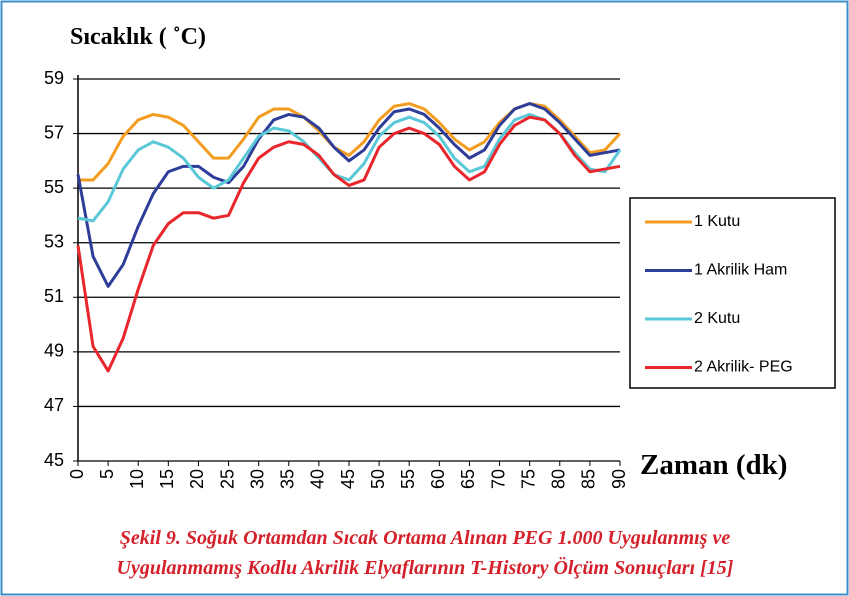 The width and height of the screenshot is (849, 596). What do you see at coordinates (54, 351) in the screenshot?
I see `y-tick-label: 49` at bounding box center [54, 351].